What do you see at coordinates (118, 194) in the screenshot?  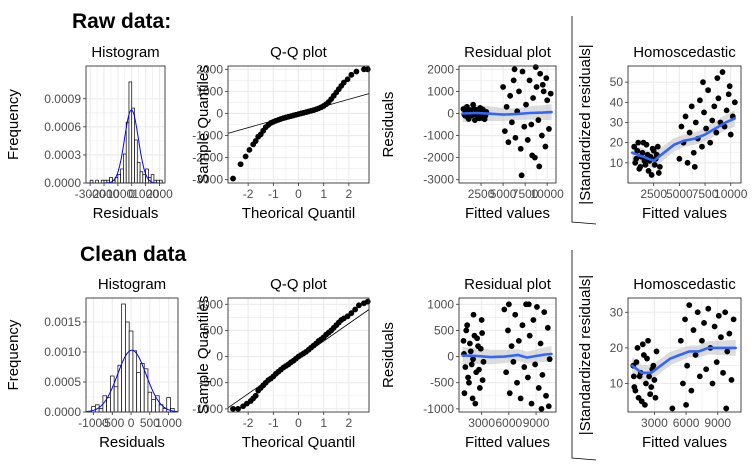 I see `x-tick-label: -1000` at bounding box center [118, 194].